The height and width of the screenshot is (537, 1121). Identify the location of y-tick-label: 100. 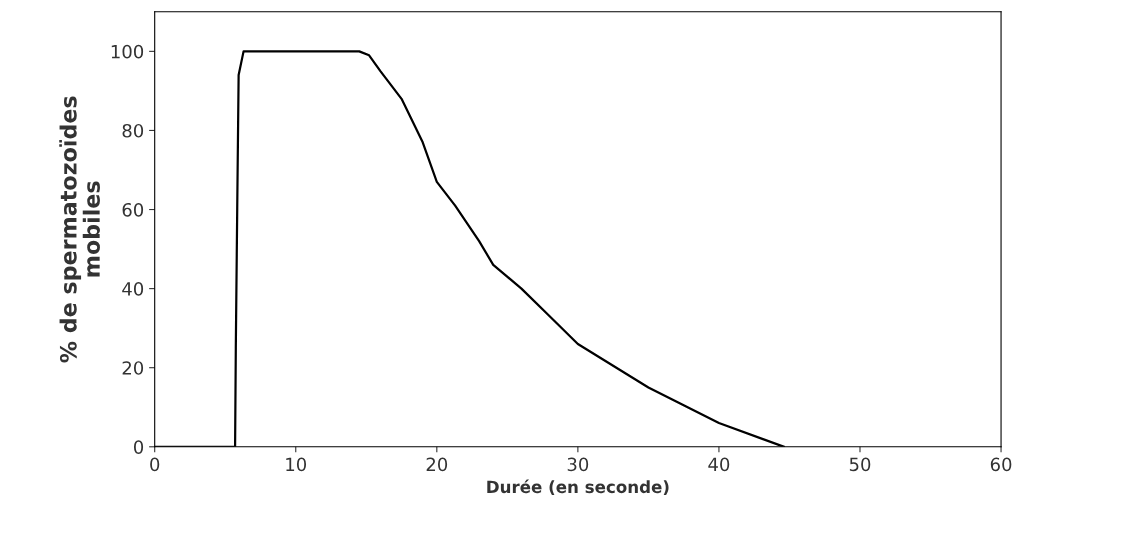
(127, 51).